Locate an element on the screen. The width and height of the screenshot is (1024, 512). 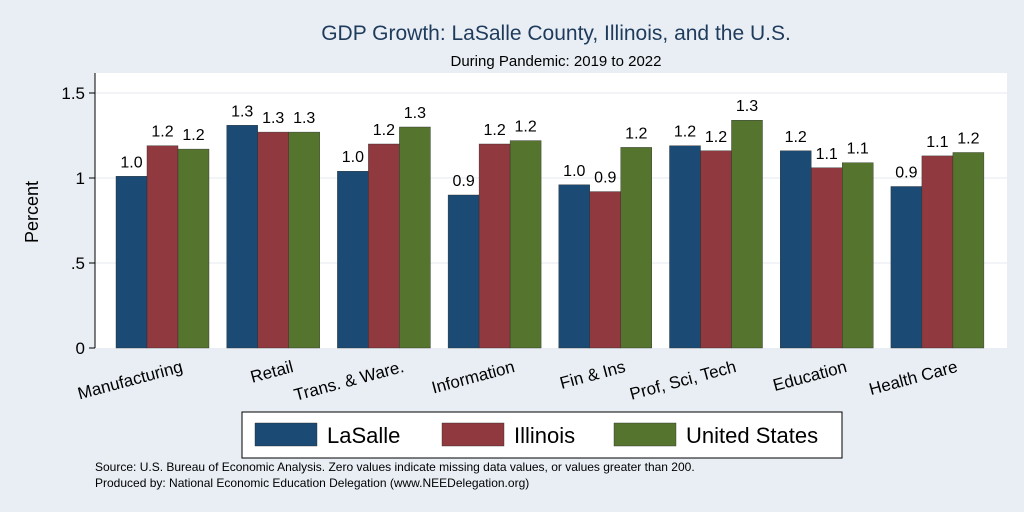
x-tick-label: Manufacturing is located at coordinates (130, 380).